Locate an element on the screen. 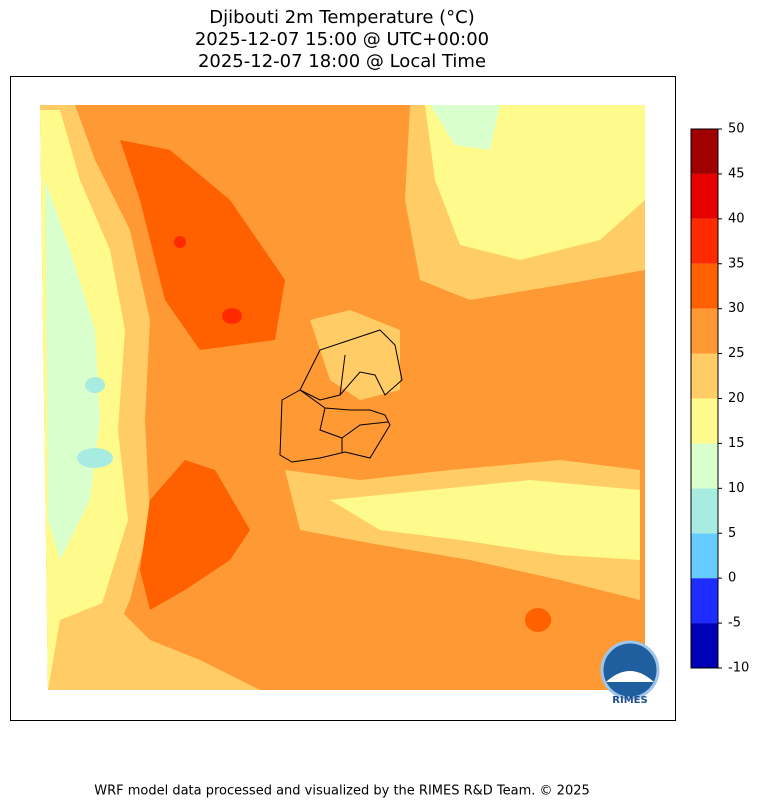 The width and height of the screenshot is (760, 812). title-line: 2025-12-07 15:00 @ UTC+00:00 is located at coordinates (342, 39).